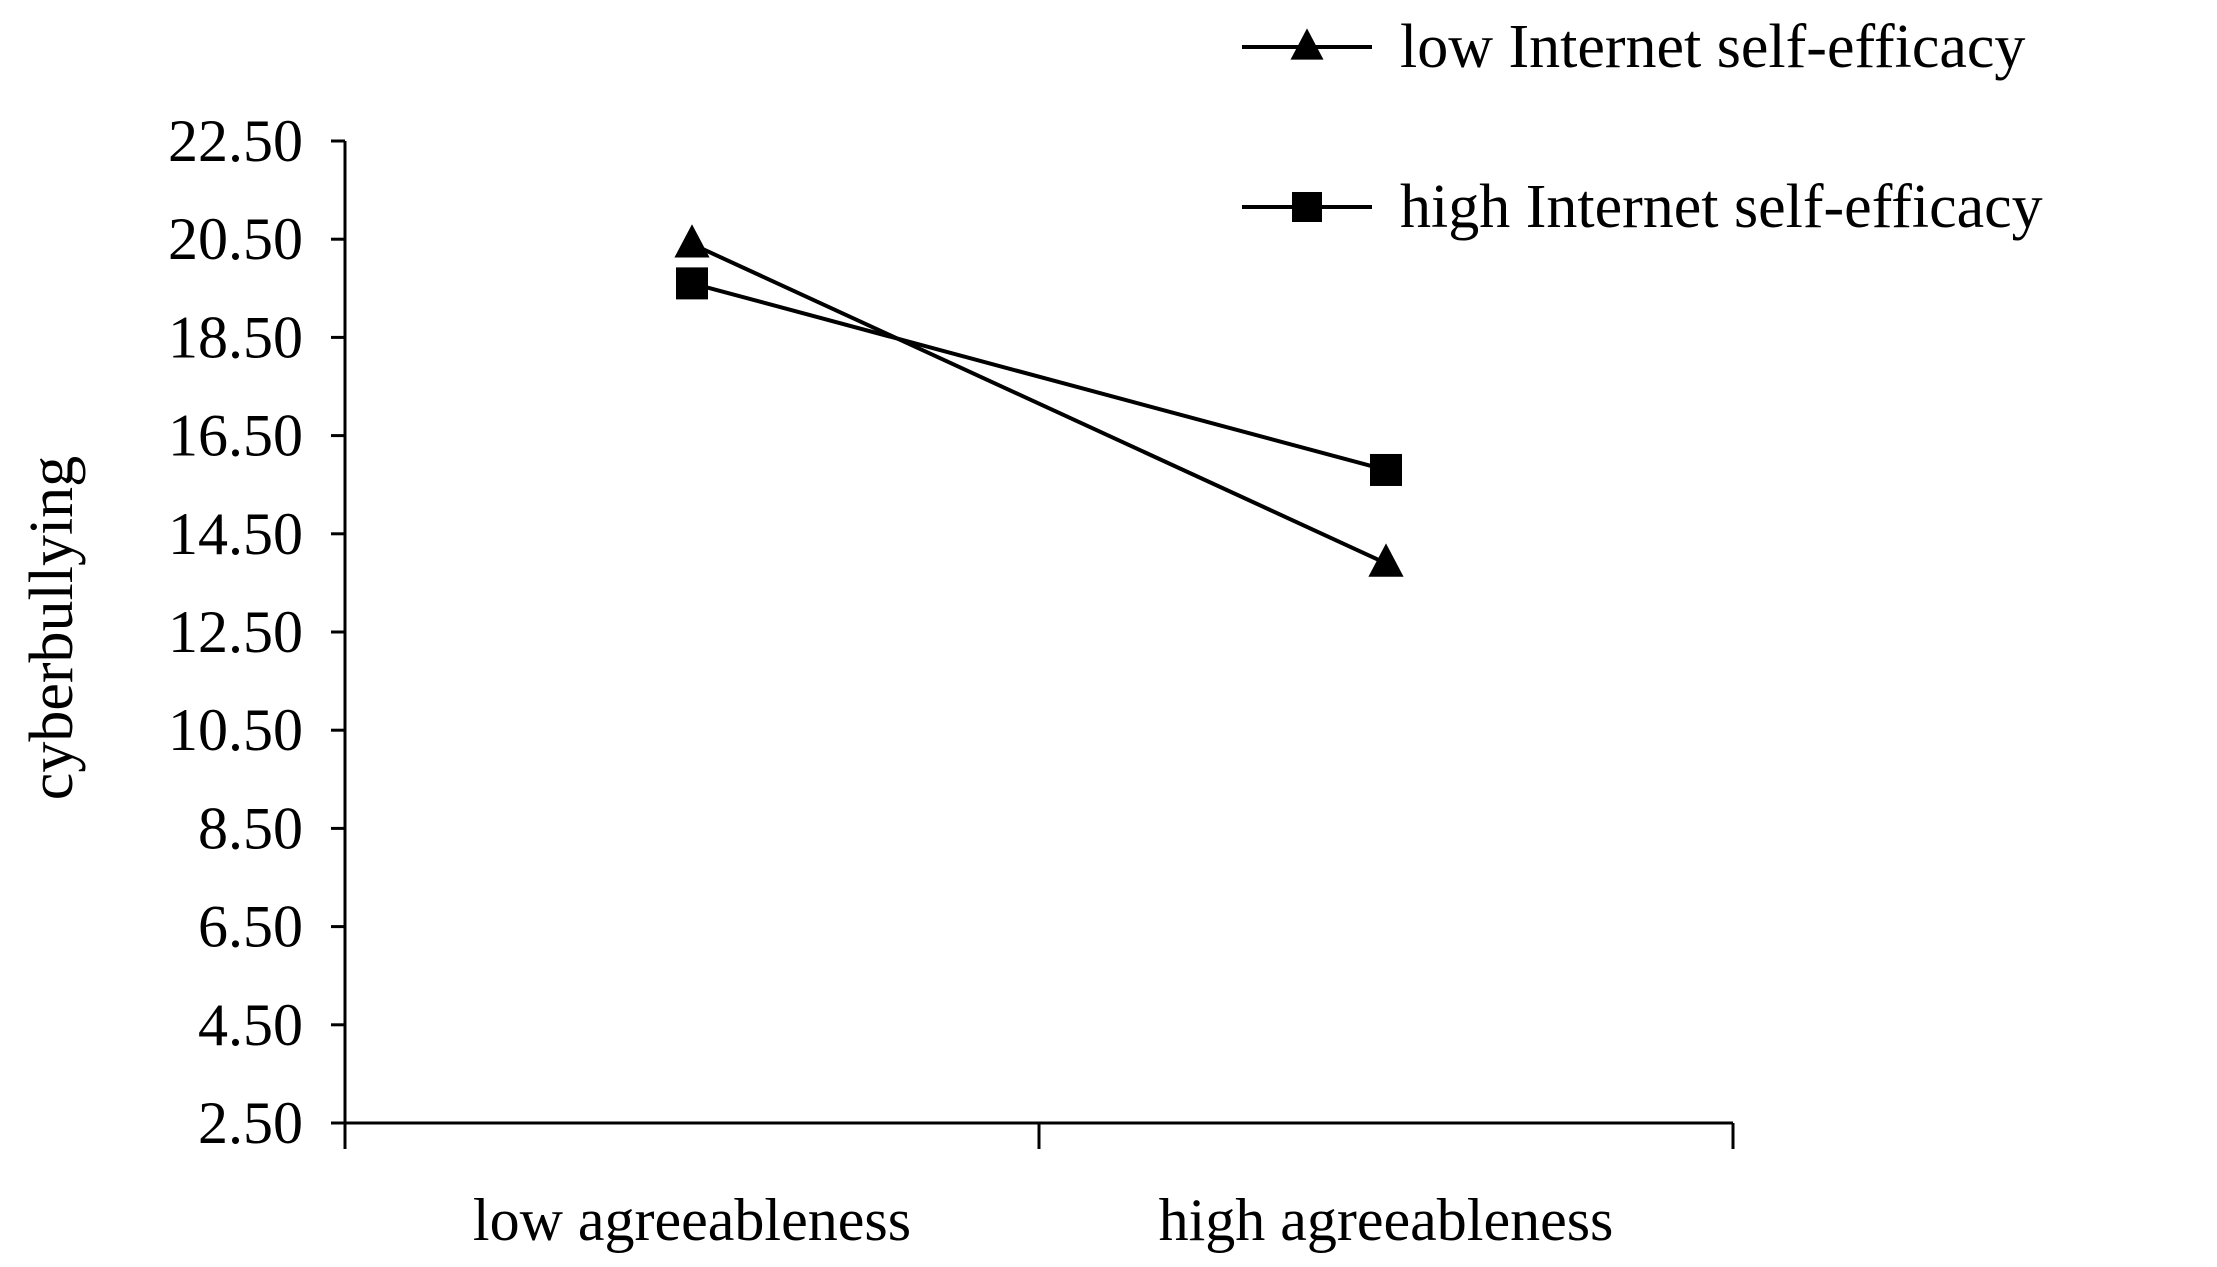  What do you see at coordinates (1307, 207) in the screenshot?
I see `legend-marker-square` at bounding box center [1307, 207].